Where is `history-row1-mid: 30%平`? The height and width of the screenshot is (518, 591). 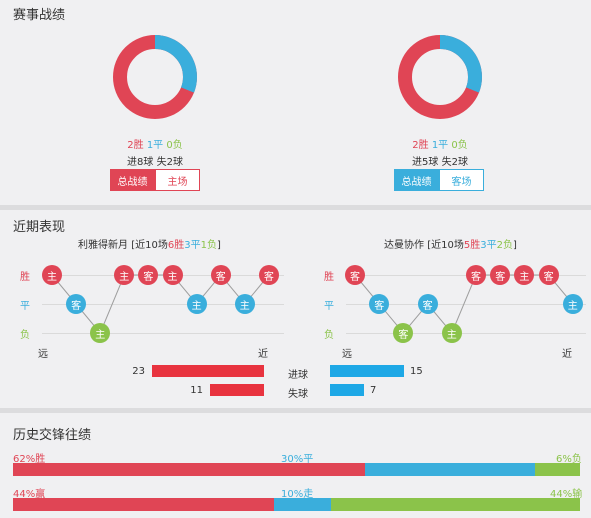
history-row1-mid: 30%平 is located at coordinates (297, 459).